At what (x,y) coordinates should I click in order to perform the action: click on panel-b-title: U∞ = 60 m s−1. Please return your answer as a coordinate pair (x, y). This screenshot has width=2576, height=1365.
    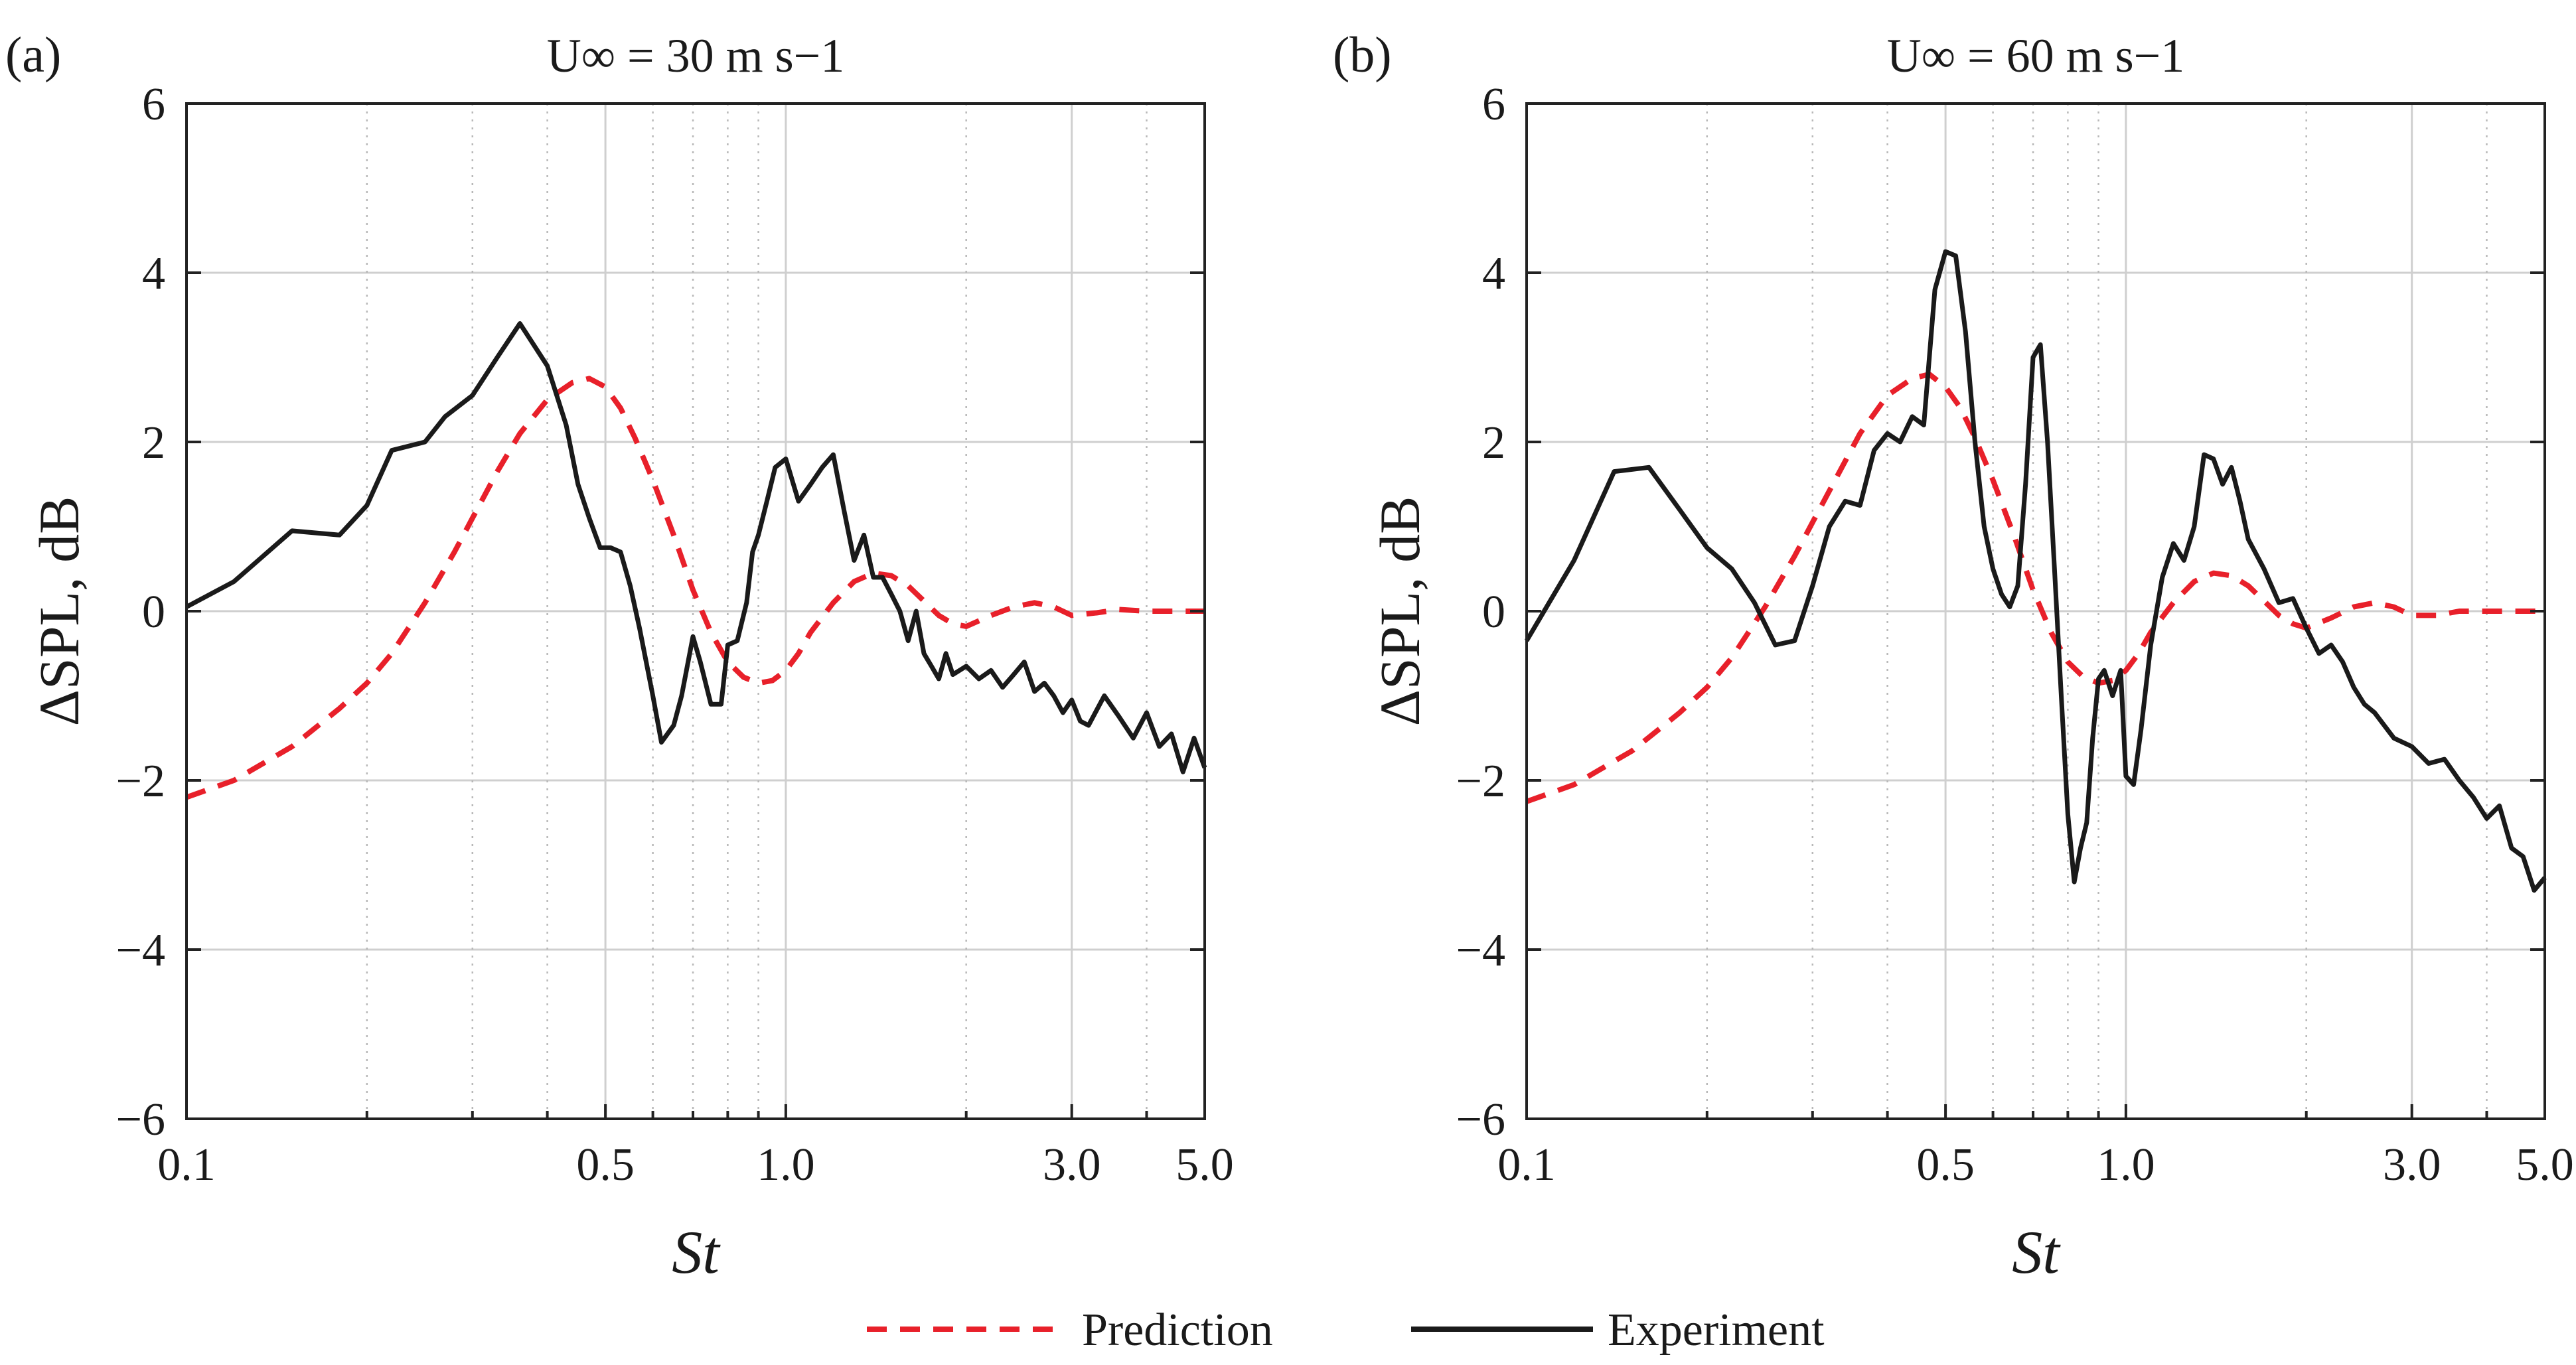
    Looking at the image, I should click on (2036, 55).